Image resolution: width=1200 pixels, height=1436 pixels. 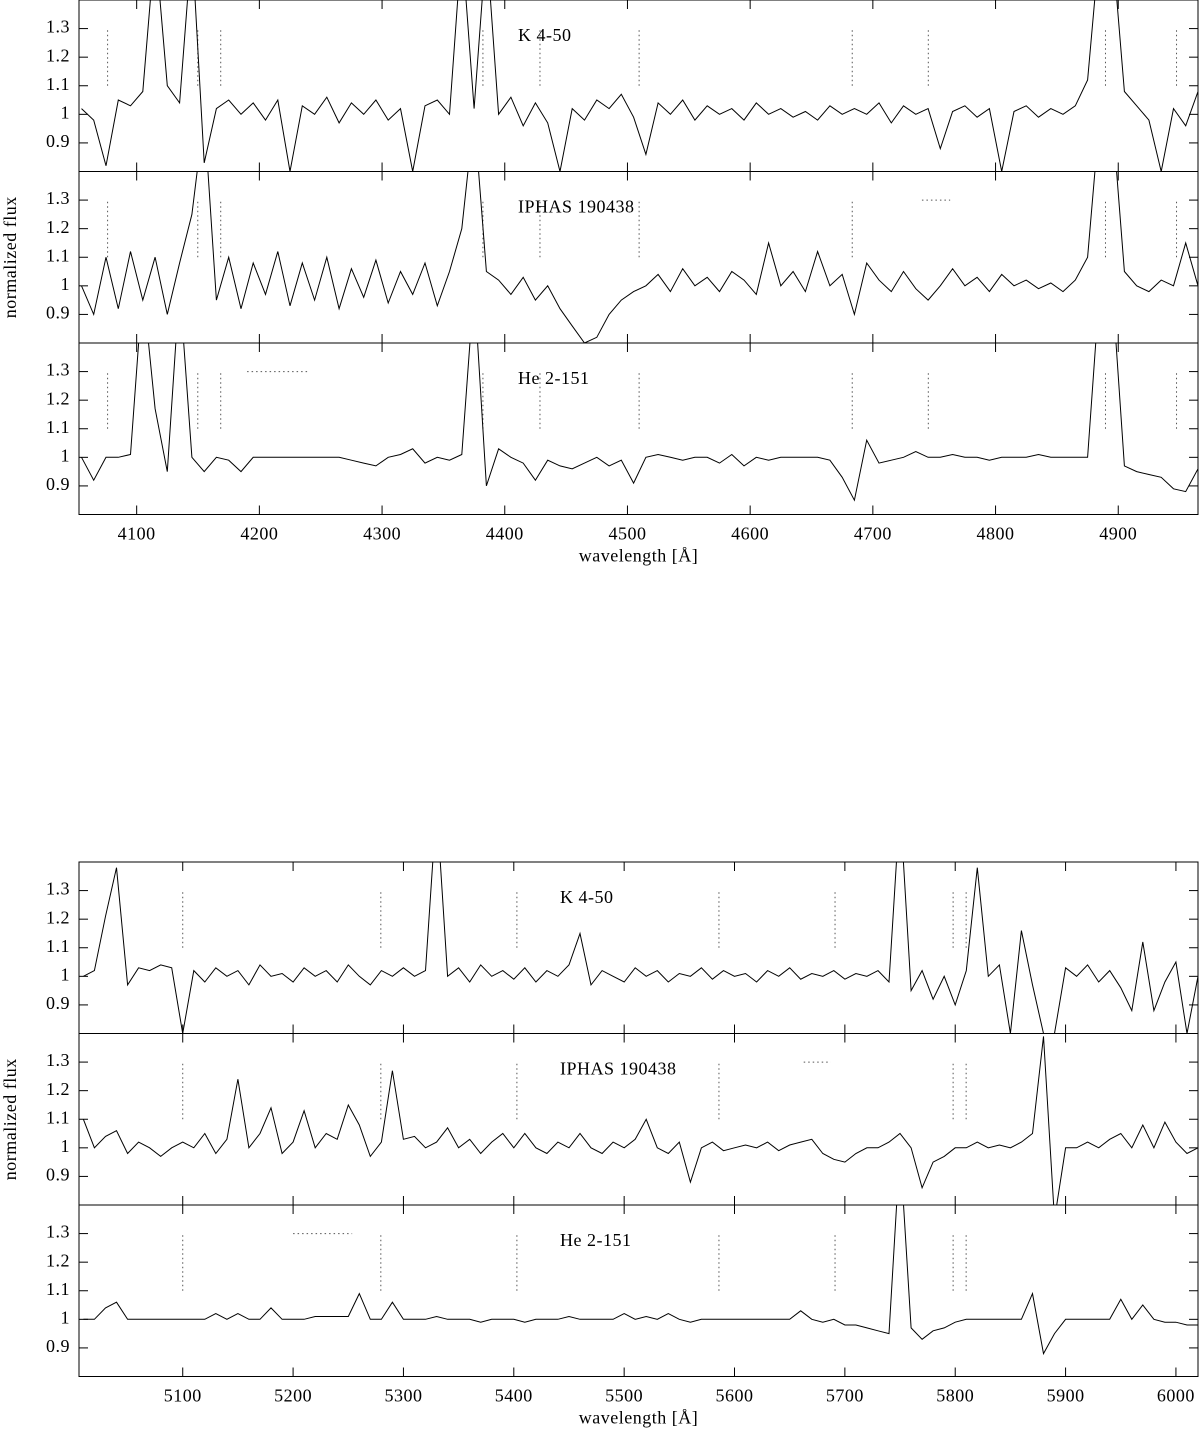 What do you see at coordinates (955, 1396) in the screenshot?
I see `x-tick-label: 5800` at bounding box center [955, 1396].